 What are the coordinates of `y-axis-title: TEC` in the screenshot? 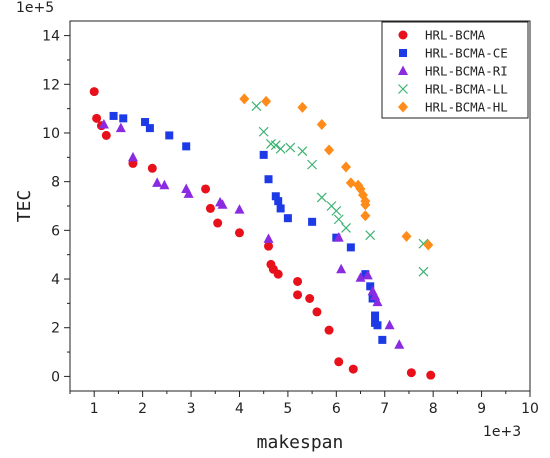 It's located at (24, 206).